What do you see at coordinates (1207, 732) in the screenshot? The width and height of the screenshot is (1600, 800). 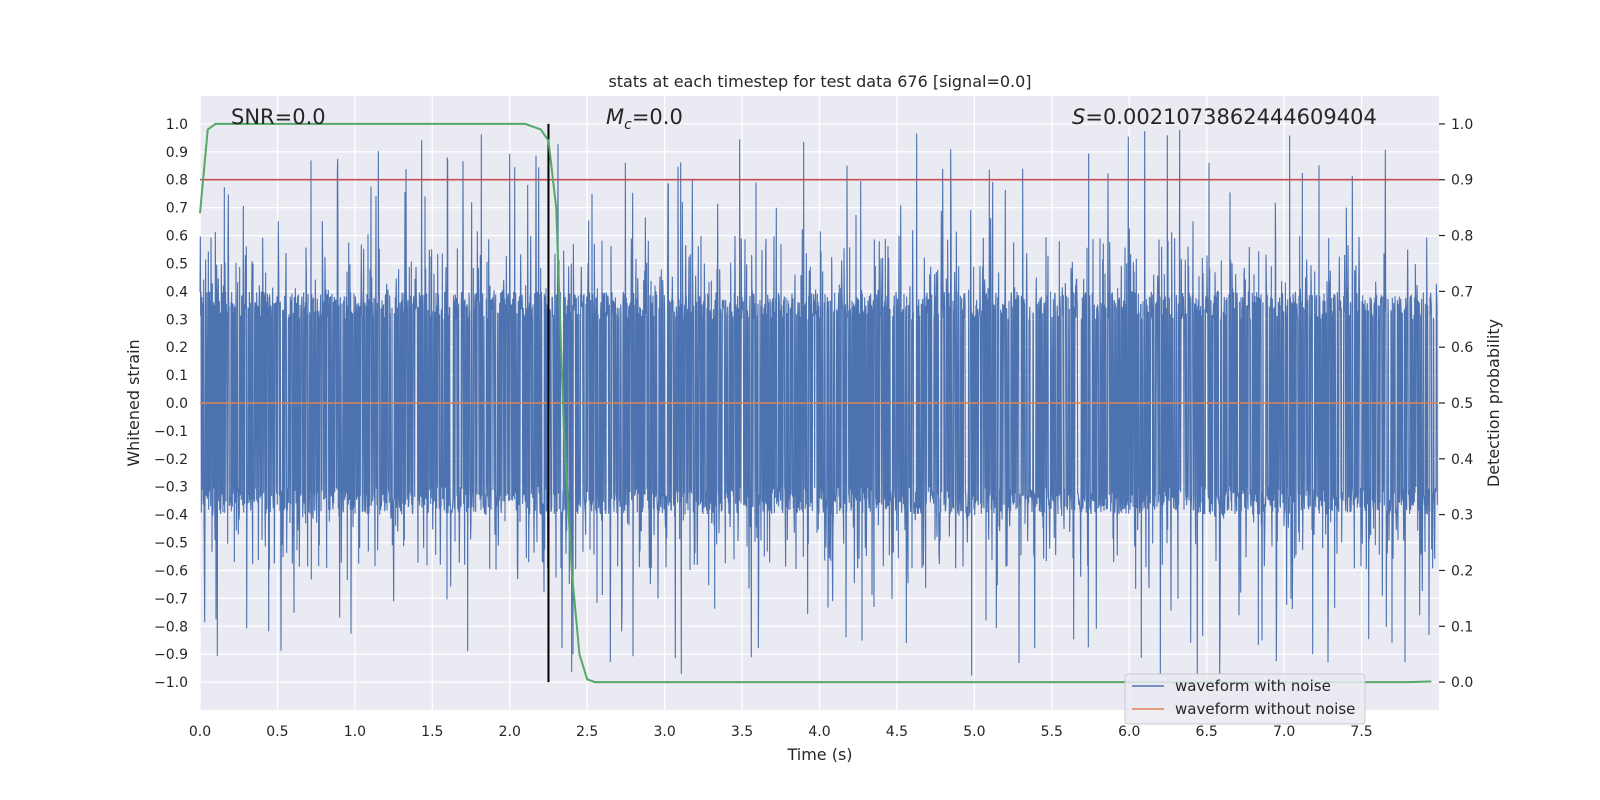 I see `x-tick-label-13: 6.5` at bounding box center [1207, 732].